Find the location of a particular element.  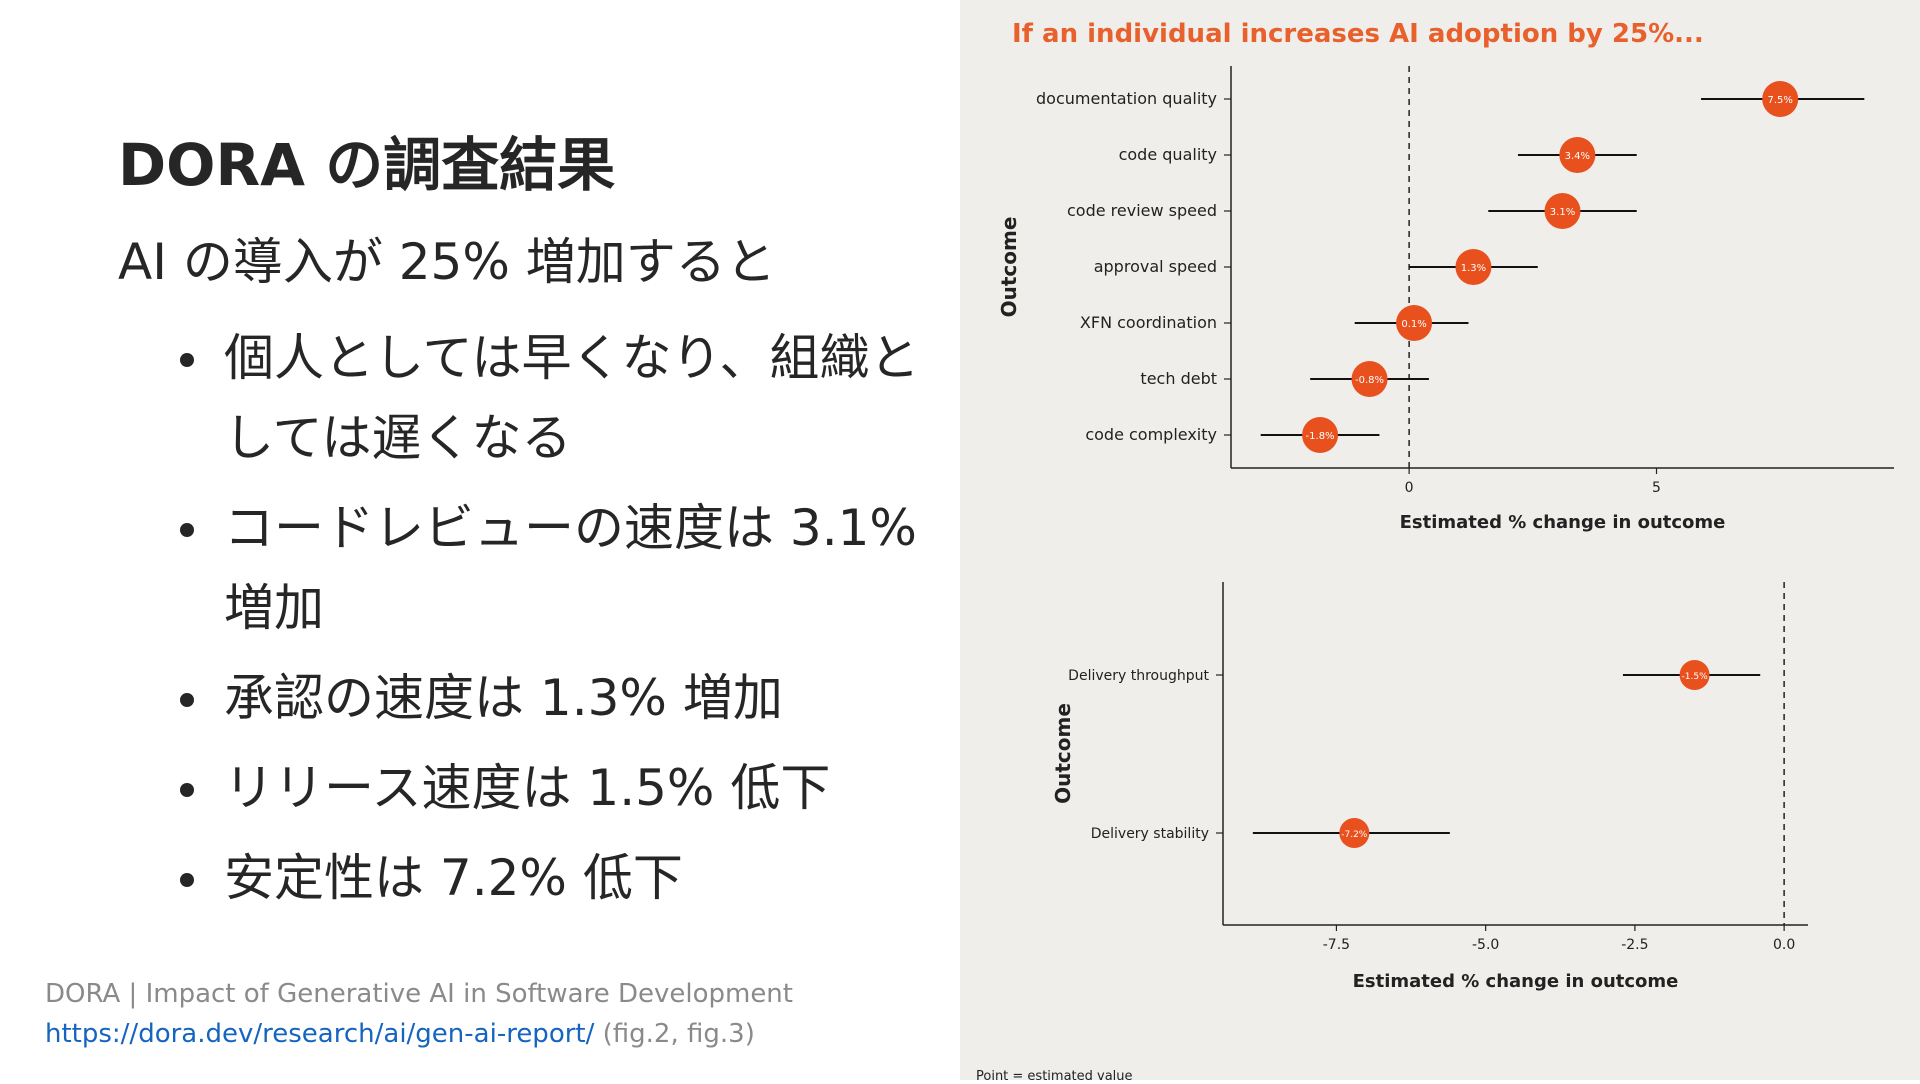

category-label: code quality is located at coordinates (1168, 154).